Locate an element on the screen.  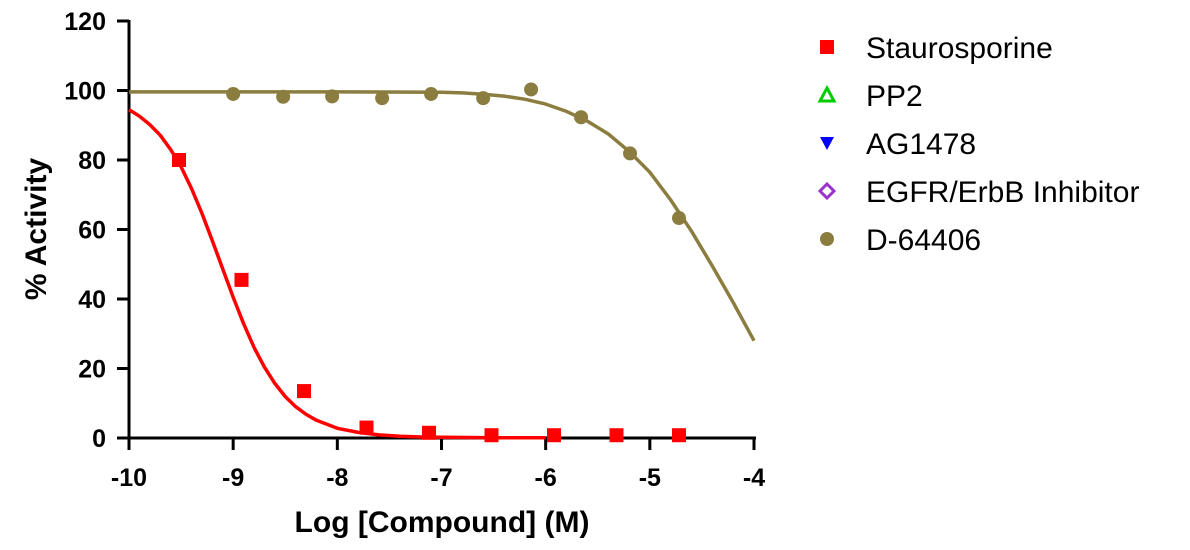
x-tick-label: -5 is located at coordinates (650, 478).